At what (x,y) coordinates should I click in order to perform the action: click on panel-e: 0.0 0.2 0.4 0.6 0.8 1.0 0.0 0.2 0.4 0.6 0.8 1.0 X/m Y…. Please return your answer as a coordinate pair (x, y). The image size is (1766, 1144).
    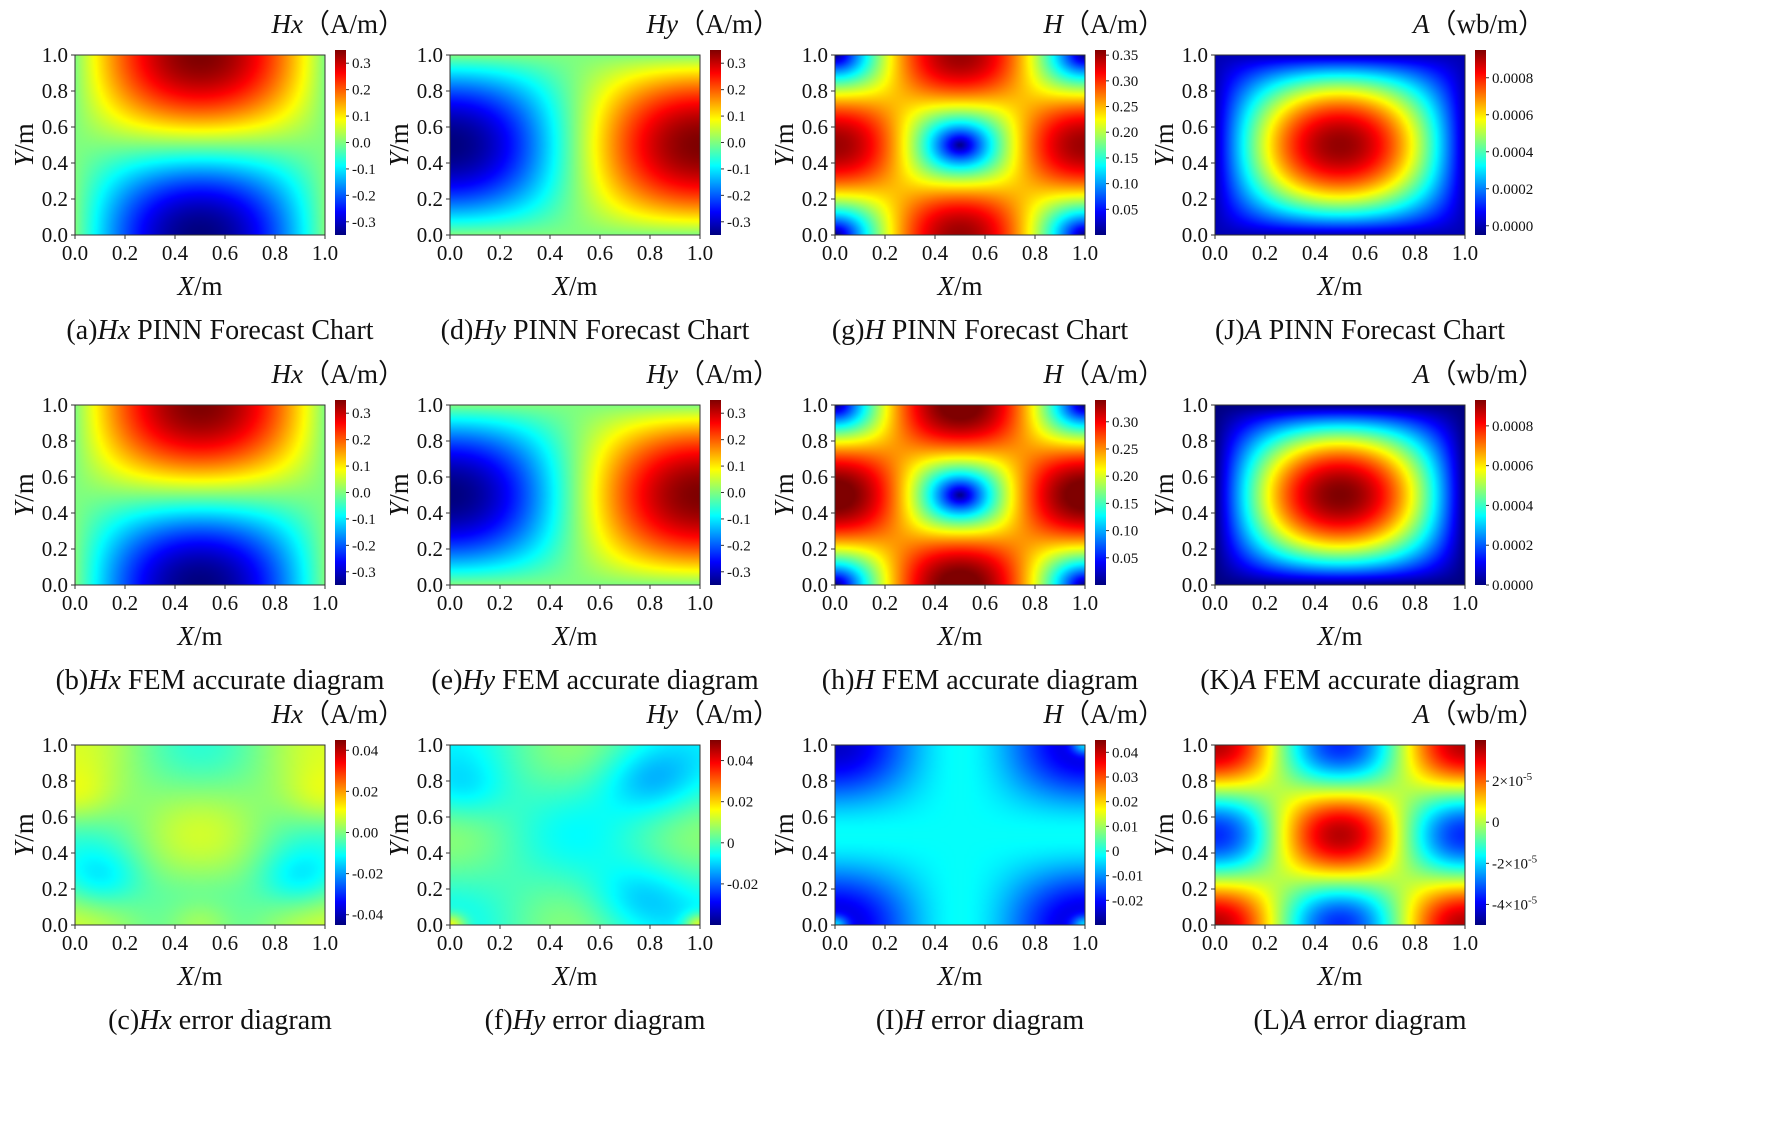
    Looking at the image, I should click on (604, 549).